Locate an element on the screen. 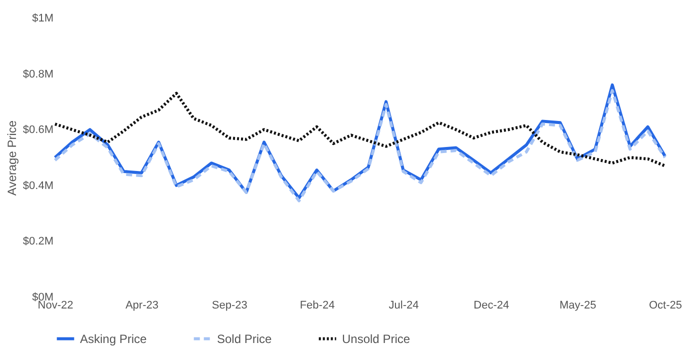 This screenshot has height=350, width=700. y-tick-label: $0.2M is located at coordinates (38, 242).